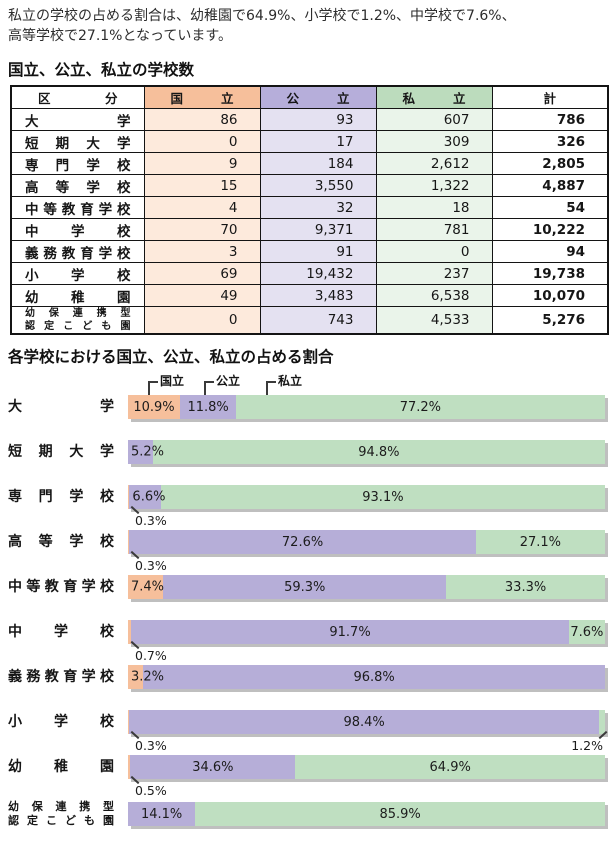  What do you see at coordinates (366, 385) in the screenshot?
I see `chart-legend: 国立 公立 私立` at bounding box center [366, 385].